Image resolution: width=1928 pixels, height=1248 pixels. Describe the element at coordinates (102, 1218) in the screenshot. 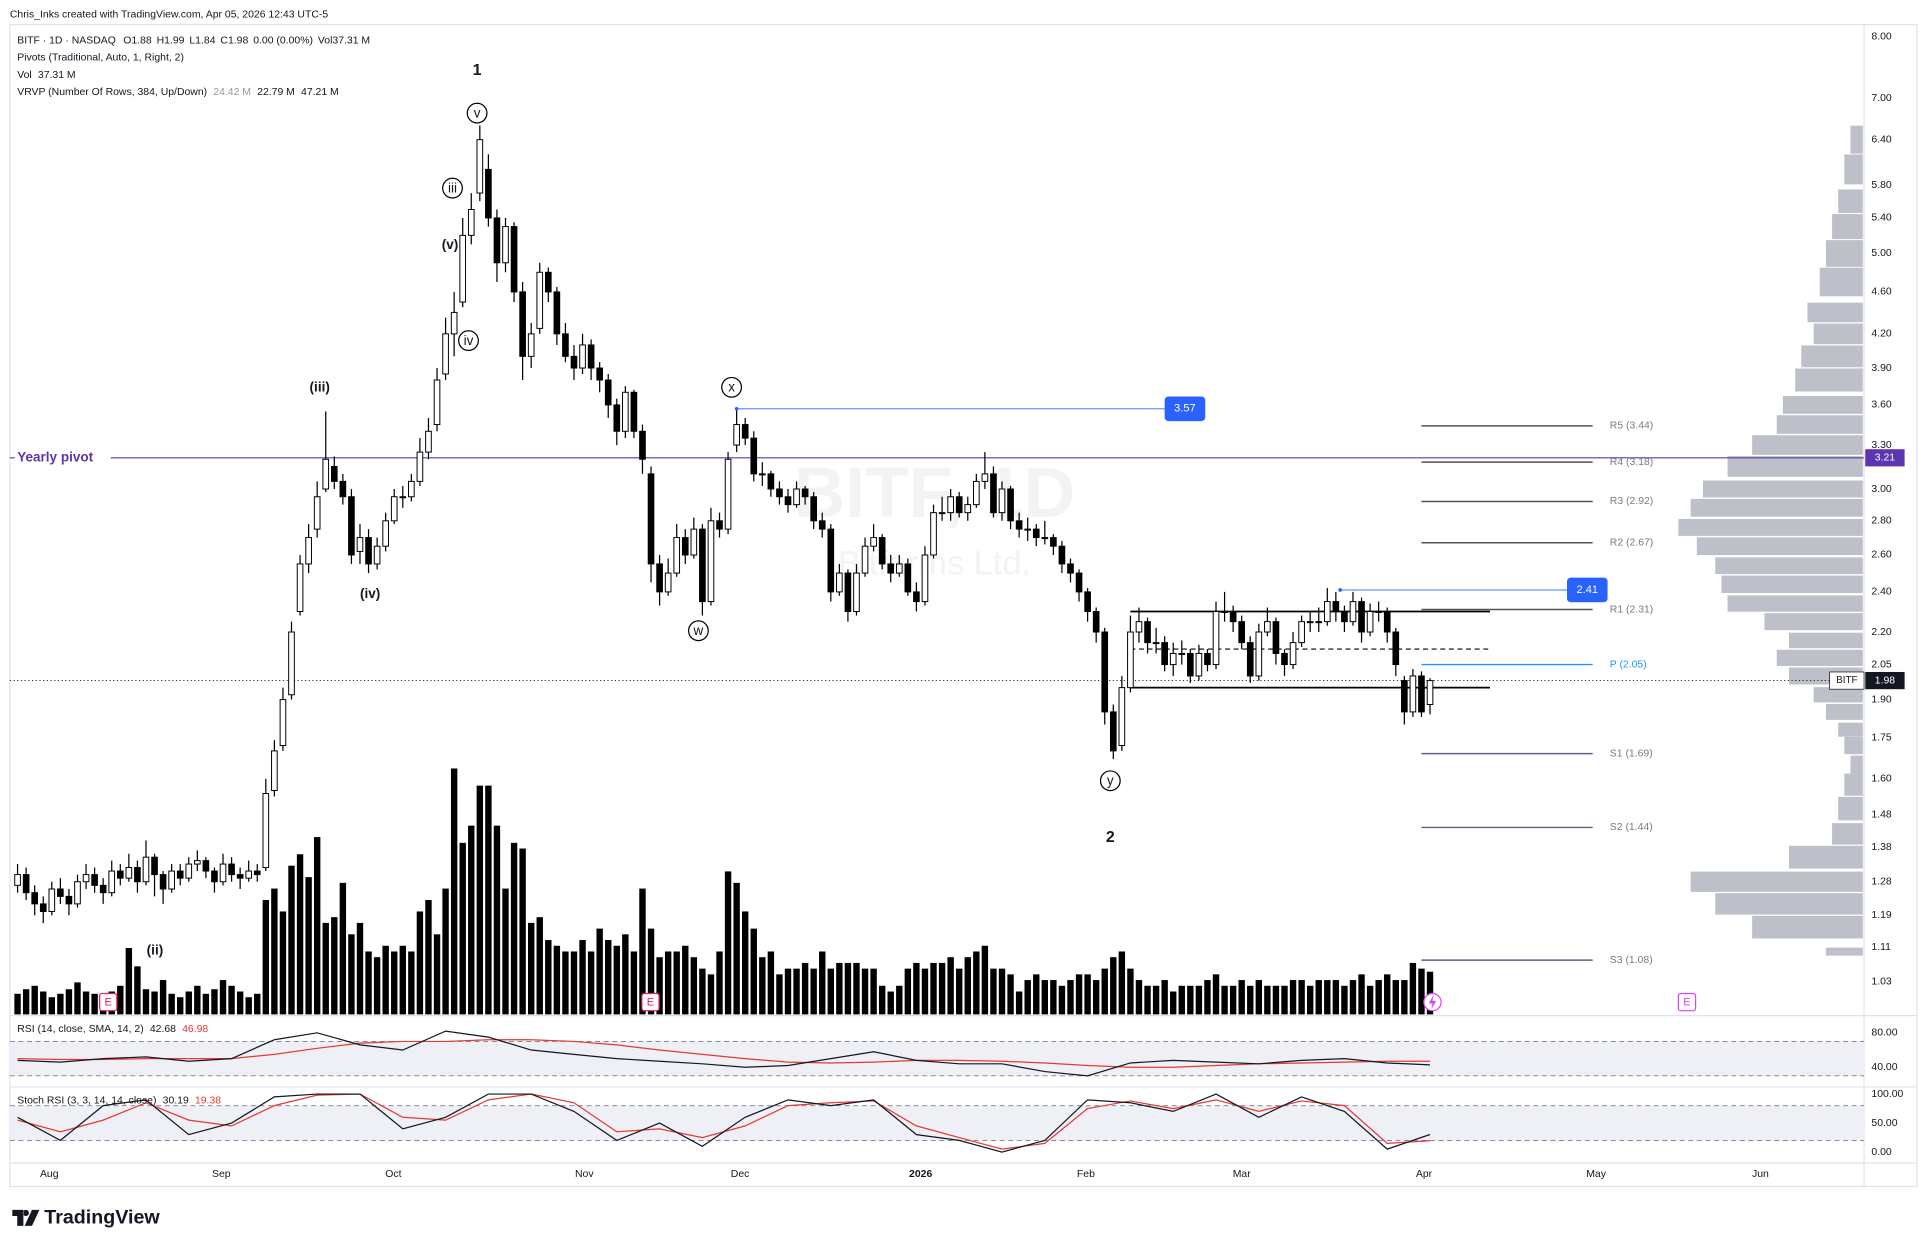

I see `logo-text: TradingView` at that location.